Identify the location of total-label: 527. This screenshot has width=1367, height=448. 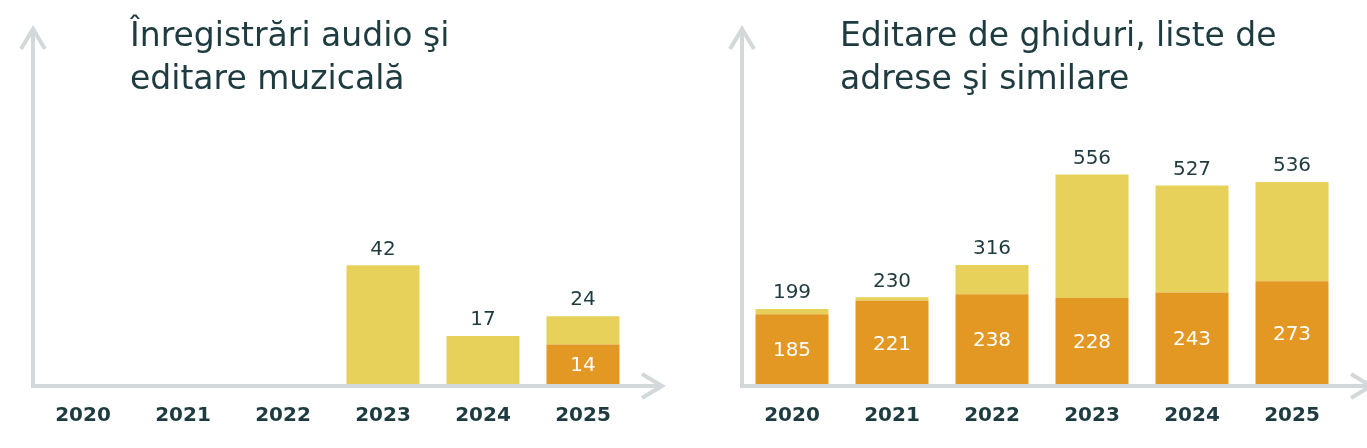
(1192, 167).